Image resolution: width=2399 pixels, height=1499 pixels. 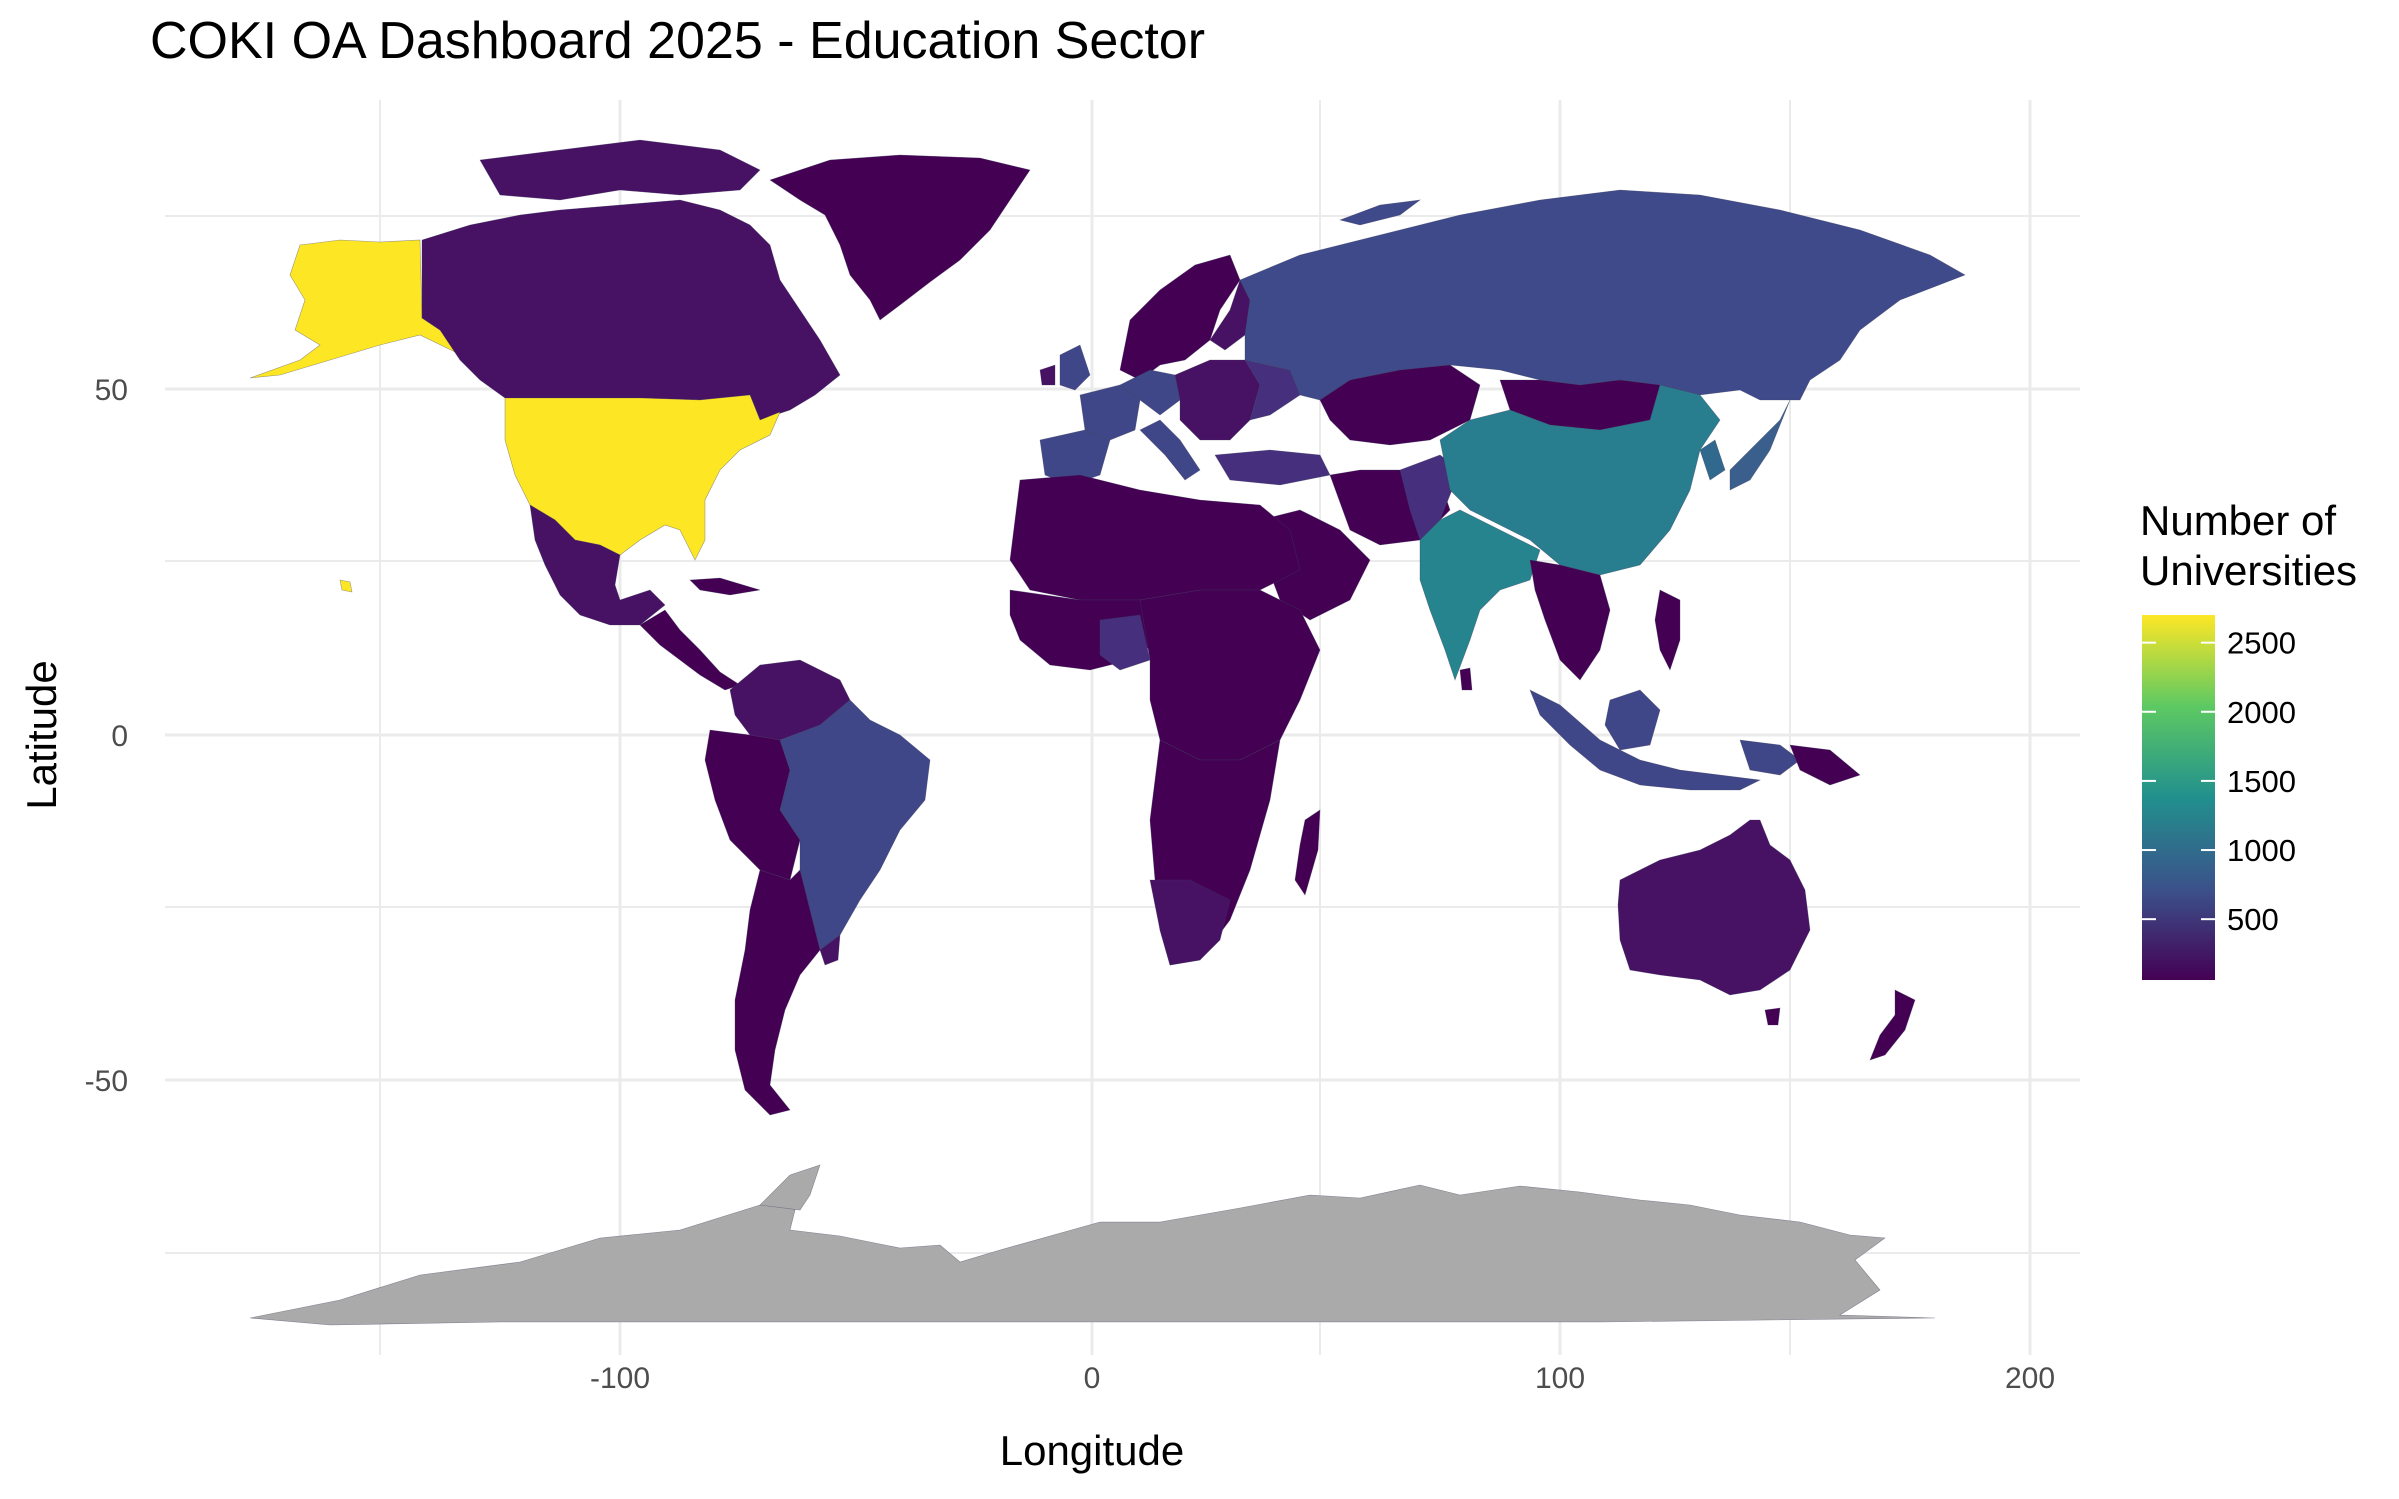 I want to click on legend-colorbar, so click(x=2178, y=797).